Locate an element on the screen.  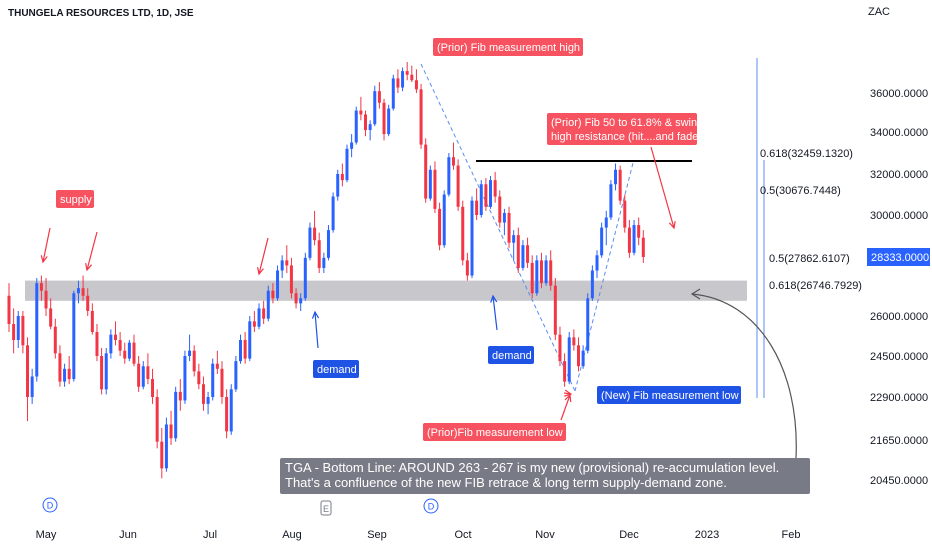
current-price-badge is located at coordinates (898, 257).